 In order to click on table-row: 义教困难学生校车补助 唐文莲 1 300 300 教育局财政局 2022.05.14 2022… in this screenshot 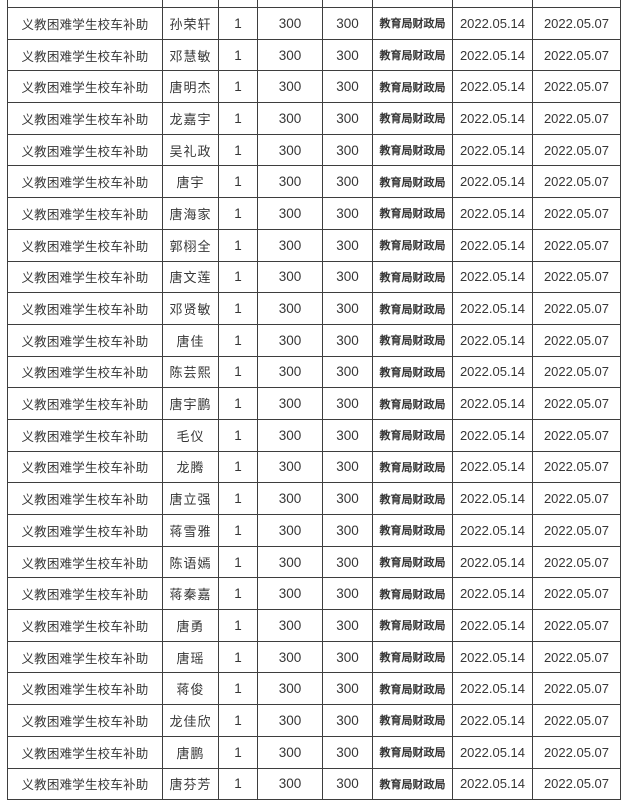, I will do `click(314, 277)`.